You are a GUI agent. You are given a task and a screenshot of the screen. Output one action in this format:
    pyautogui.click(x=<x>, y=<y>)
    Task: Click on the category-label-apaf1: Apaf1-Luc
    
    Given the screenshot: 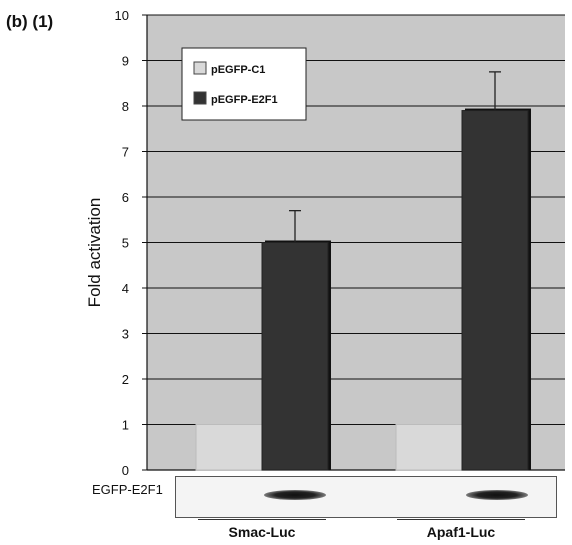 What is the action you would take?
    pyautogui.click(x=461, y=532)
    